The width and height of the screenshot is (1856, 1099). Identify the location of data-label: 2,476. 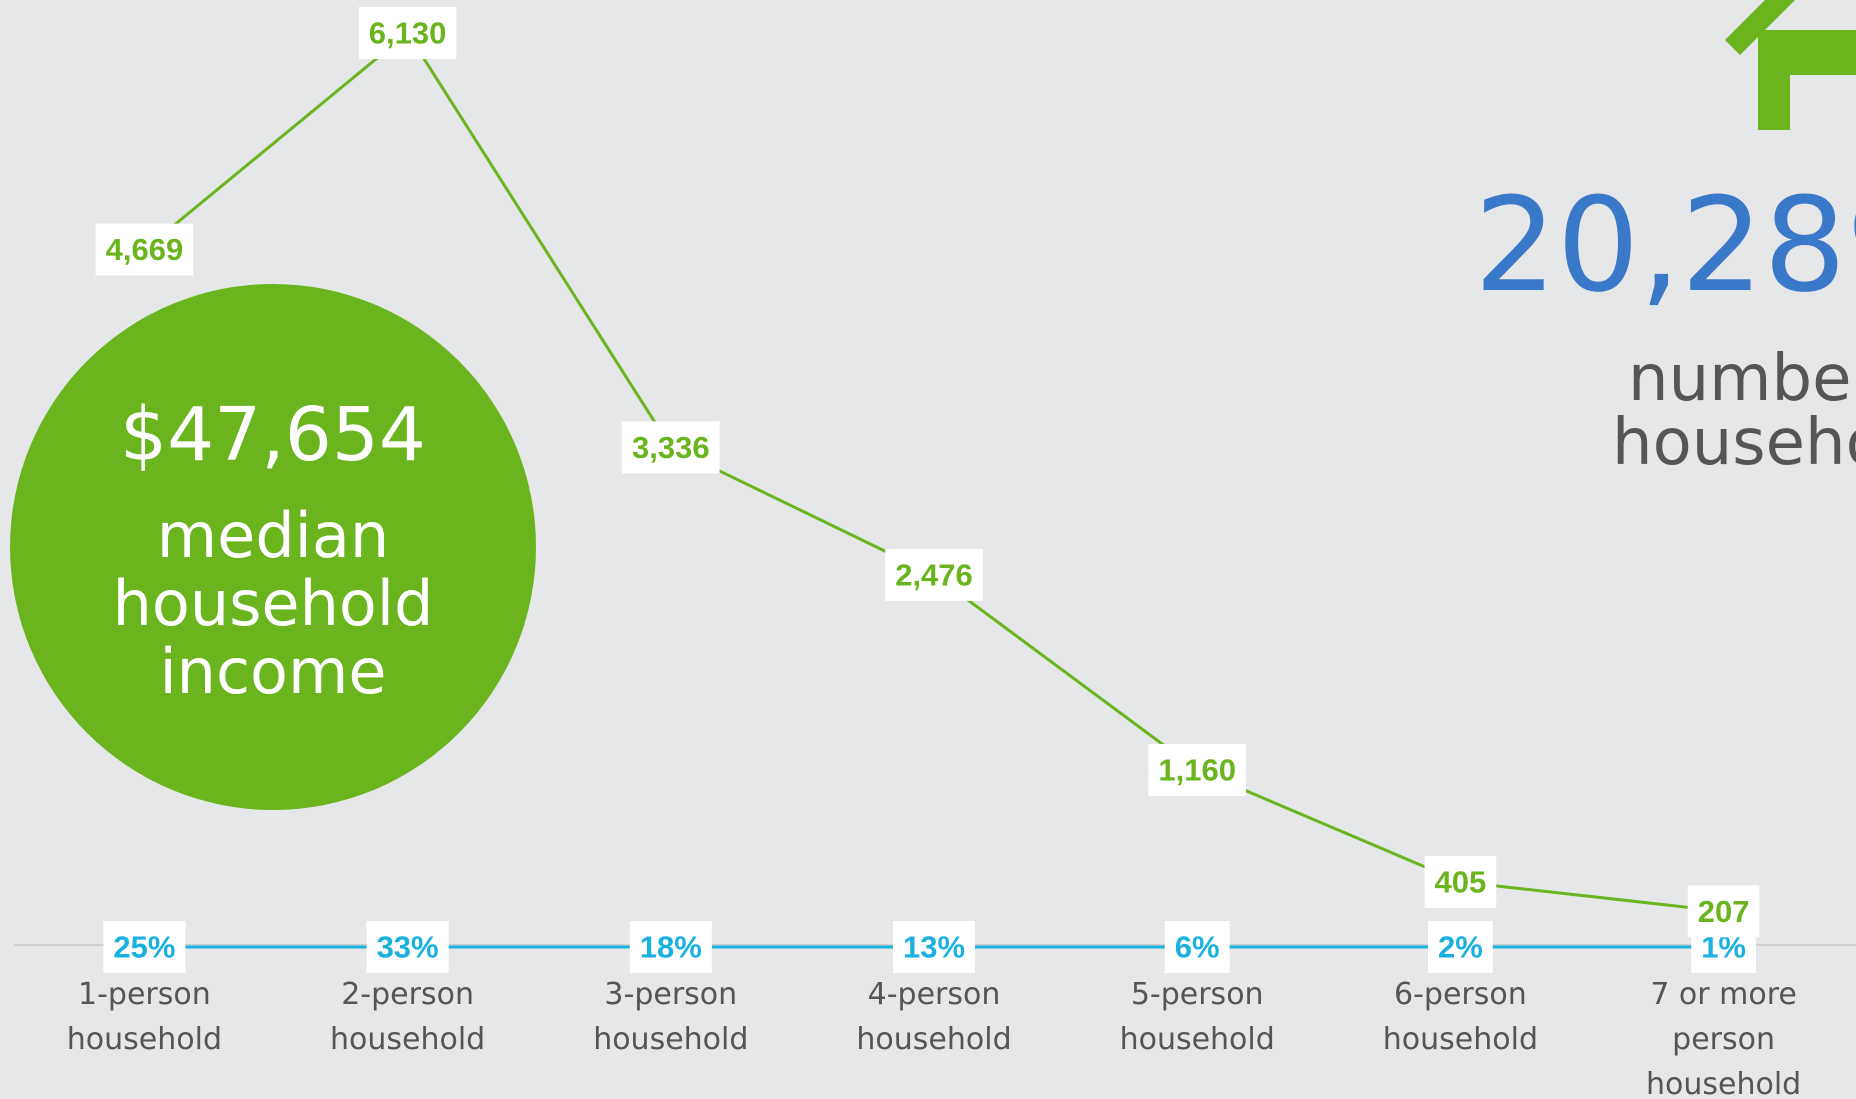
(934, 574).